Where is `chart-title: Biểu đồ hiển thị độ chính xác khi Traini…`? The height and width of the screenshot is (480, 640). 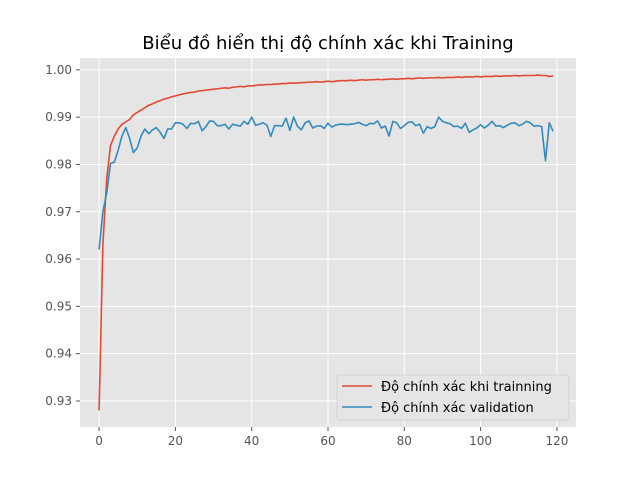
chart-title: Biểu đồ hiển thị độ chính xác khi Traini… is located at coordinates (327, 43).